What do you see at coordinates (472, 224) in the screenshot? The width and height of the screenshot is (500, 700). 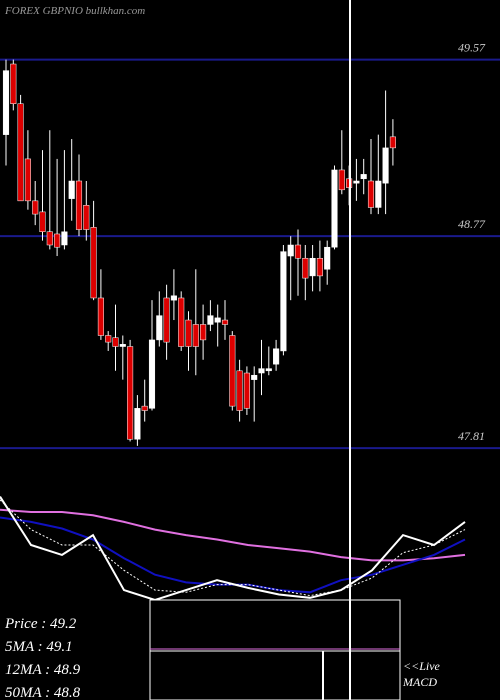 I see `y-tick-label: 48.77` at bounding box center [472, 224].